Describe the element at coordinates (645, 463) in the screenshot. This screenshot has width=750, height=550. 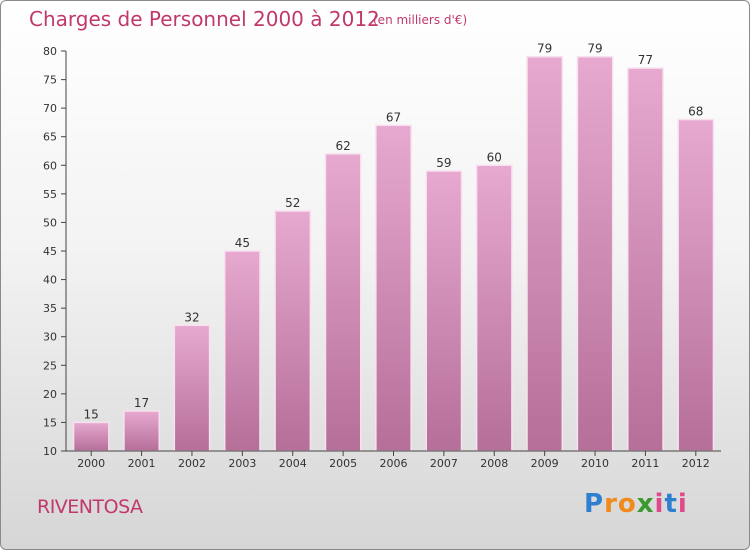
I see `x-tick-label: 2011` at that location.